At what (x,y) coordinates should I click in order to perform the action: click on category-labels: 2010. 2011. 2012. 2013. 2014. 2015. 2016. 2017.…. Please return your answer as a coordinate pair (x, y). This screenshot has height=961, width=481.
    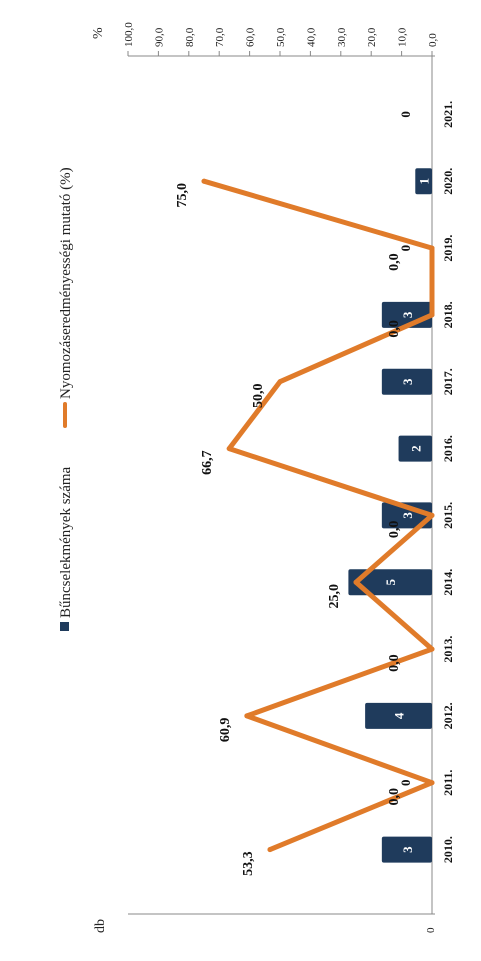
    Looking at the image, I should click on (448, 482).